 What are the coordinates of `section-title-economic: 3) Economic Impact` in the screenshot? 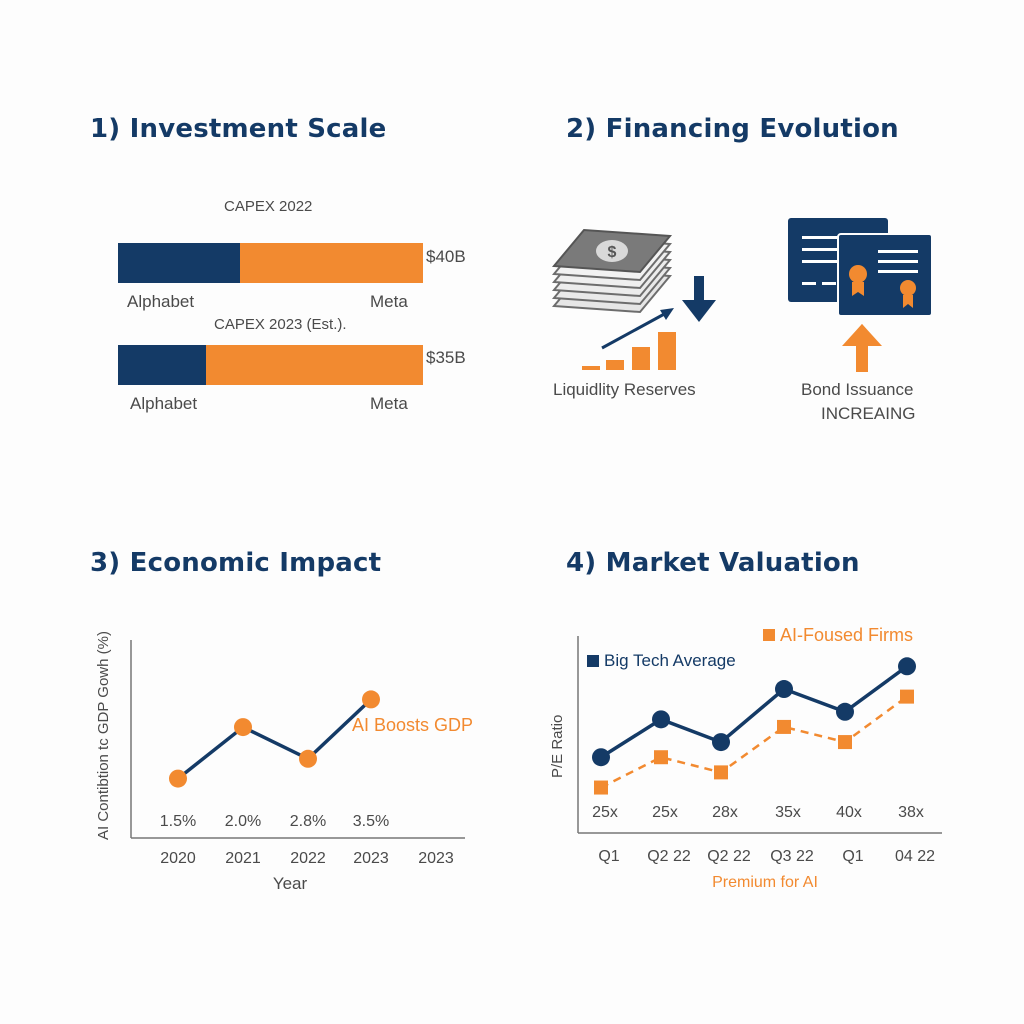 It's located at (236, 563).